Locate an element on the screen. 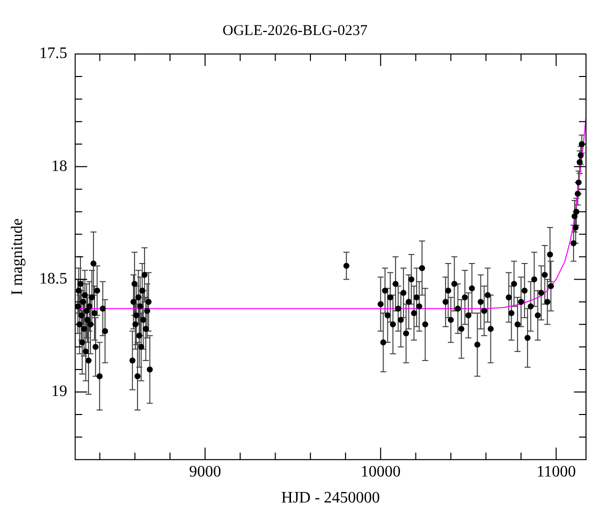 The width and height of the screenshot is (600, 512). y-tick-label: 18 is located at coordinates (59, 166).